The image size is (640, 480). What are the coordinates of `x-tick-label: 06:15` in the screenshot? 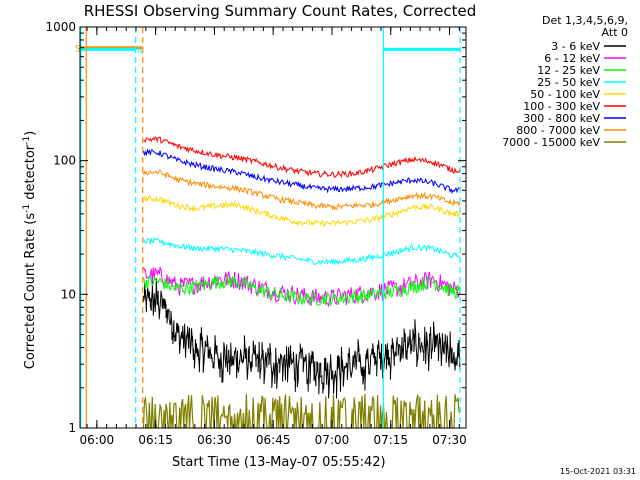 It's located at (155, 440).